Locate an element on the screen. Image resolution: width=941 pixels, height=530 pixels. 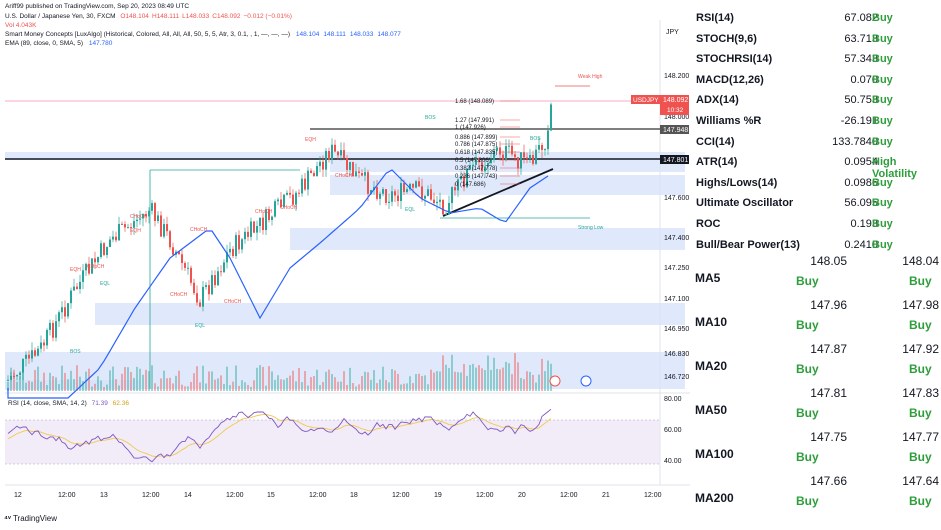
ma-row: MA10 147.96 Buy 147.98 Buy is located at coordinates (815, 319).